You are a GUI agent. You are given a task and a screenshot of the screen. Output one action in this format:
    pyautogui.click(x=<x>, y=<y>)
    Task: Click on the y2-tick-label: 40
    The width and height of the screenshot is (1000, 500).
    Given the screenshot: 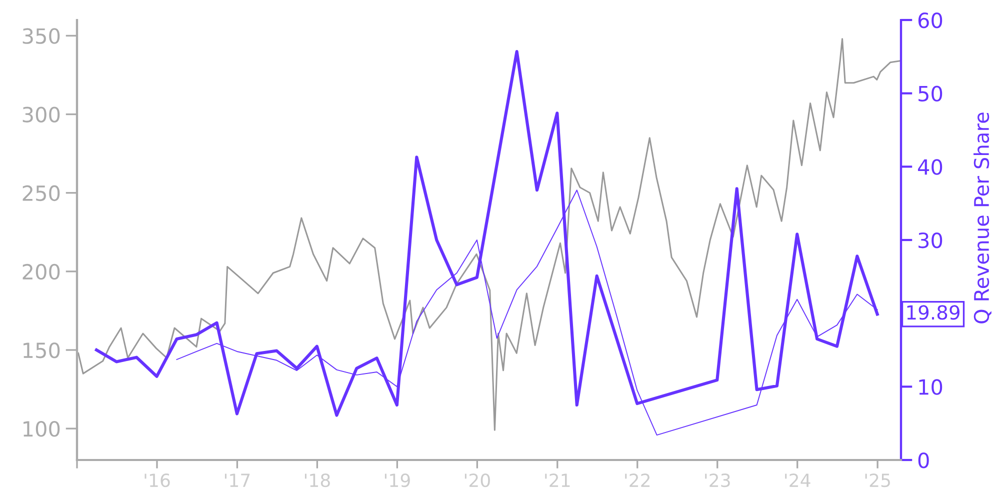 What is the action you would take?
    pyautogui.click(x=930, y=167)
    